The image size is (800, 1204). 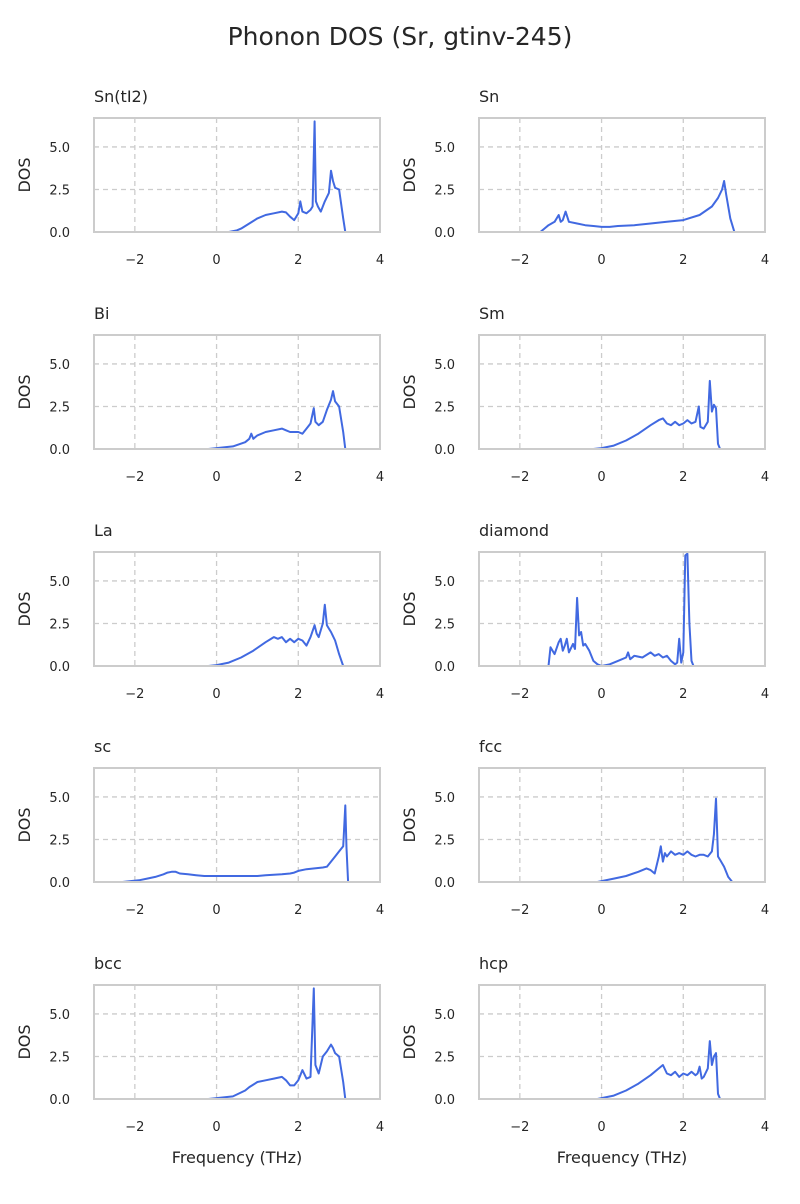 I want to click on panel-6: diamond −2 0 2 4 0.0 2.5 5.0 DOS, so click(x=584, y=611).